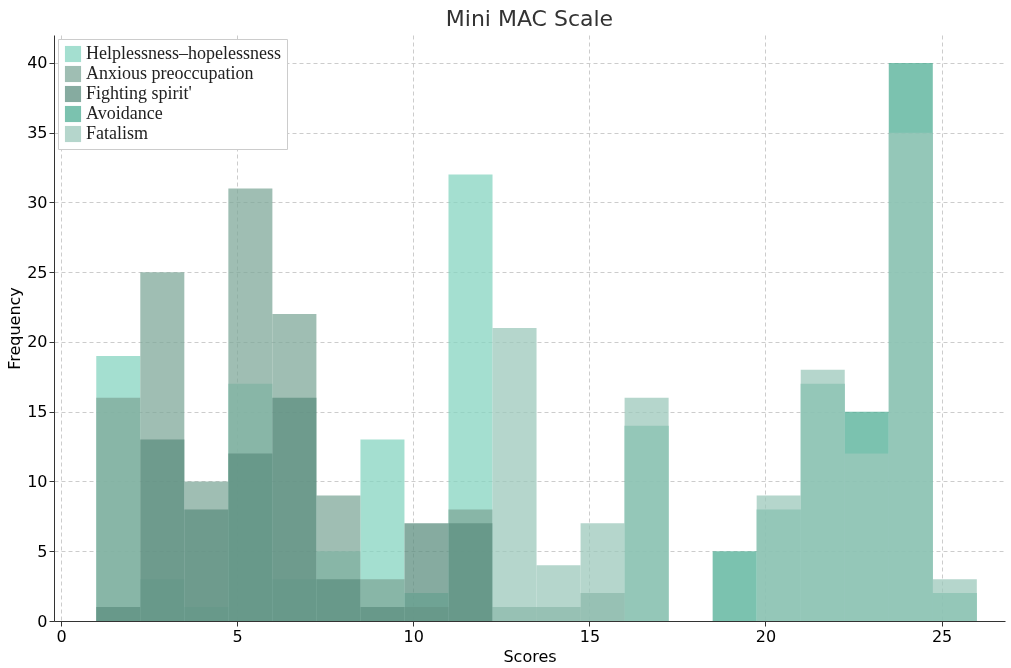  What do you see at coordinates (237, 636) in the screenshot?
I see `x-tick-label: 5` at bounding box center [237, 636].